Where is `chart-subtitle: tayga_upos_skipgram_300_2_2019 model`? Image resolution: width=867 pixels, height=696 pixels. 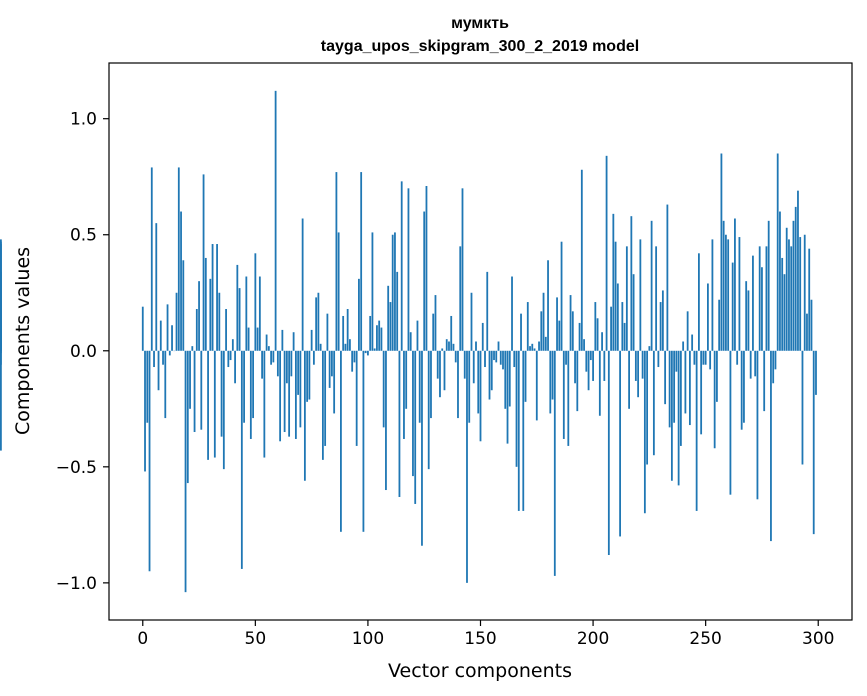 chart-subtitle: tayga_upos_skipgram_300_2_2019 model is located at coordinates (480, 46).